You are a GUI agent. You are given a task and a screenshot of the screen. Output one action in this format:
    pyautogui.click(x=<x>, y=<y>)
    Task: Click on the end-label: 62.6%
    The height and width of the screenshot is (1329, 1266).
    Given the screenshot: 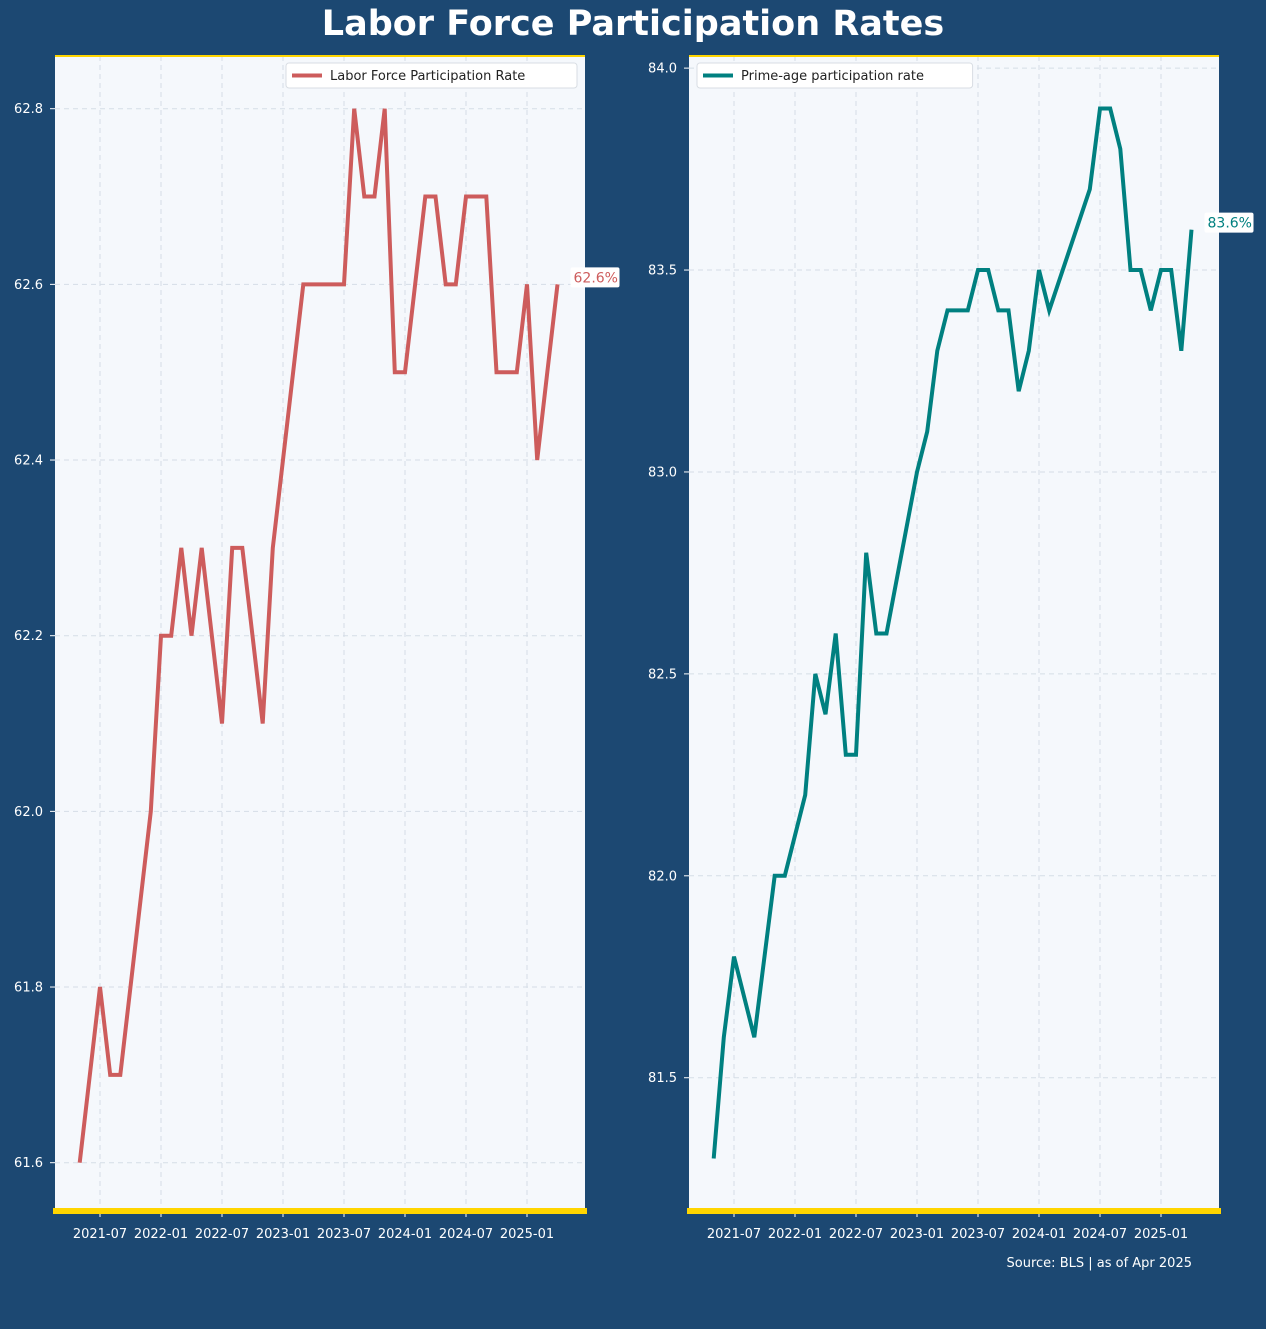 What is the action you would take?
    pyautogui.click(x=596, y=278)
    